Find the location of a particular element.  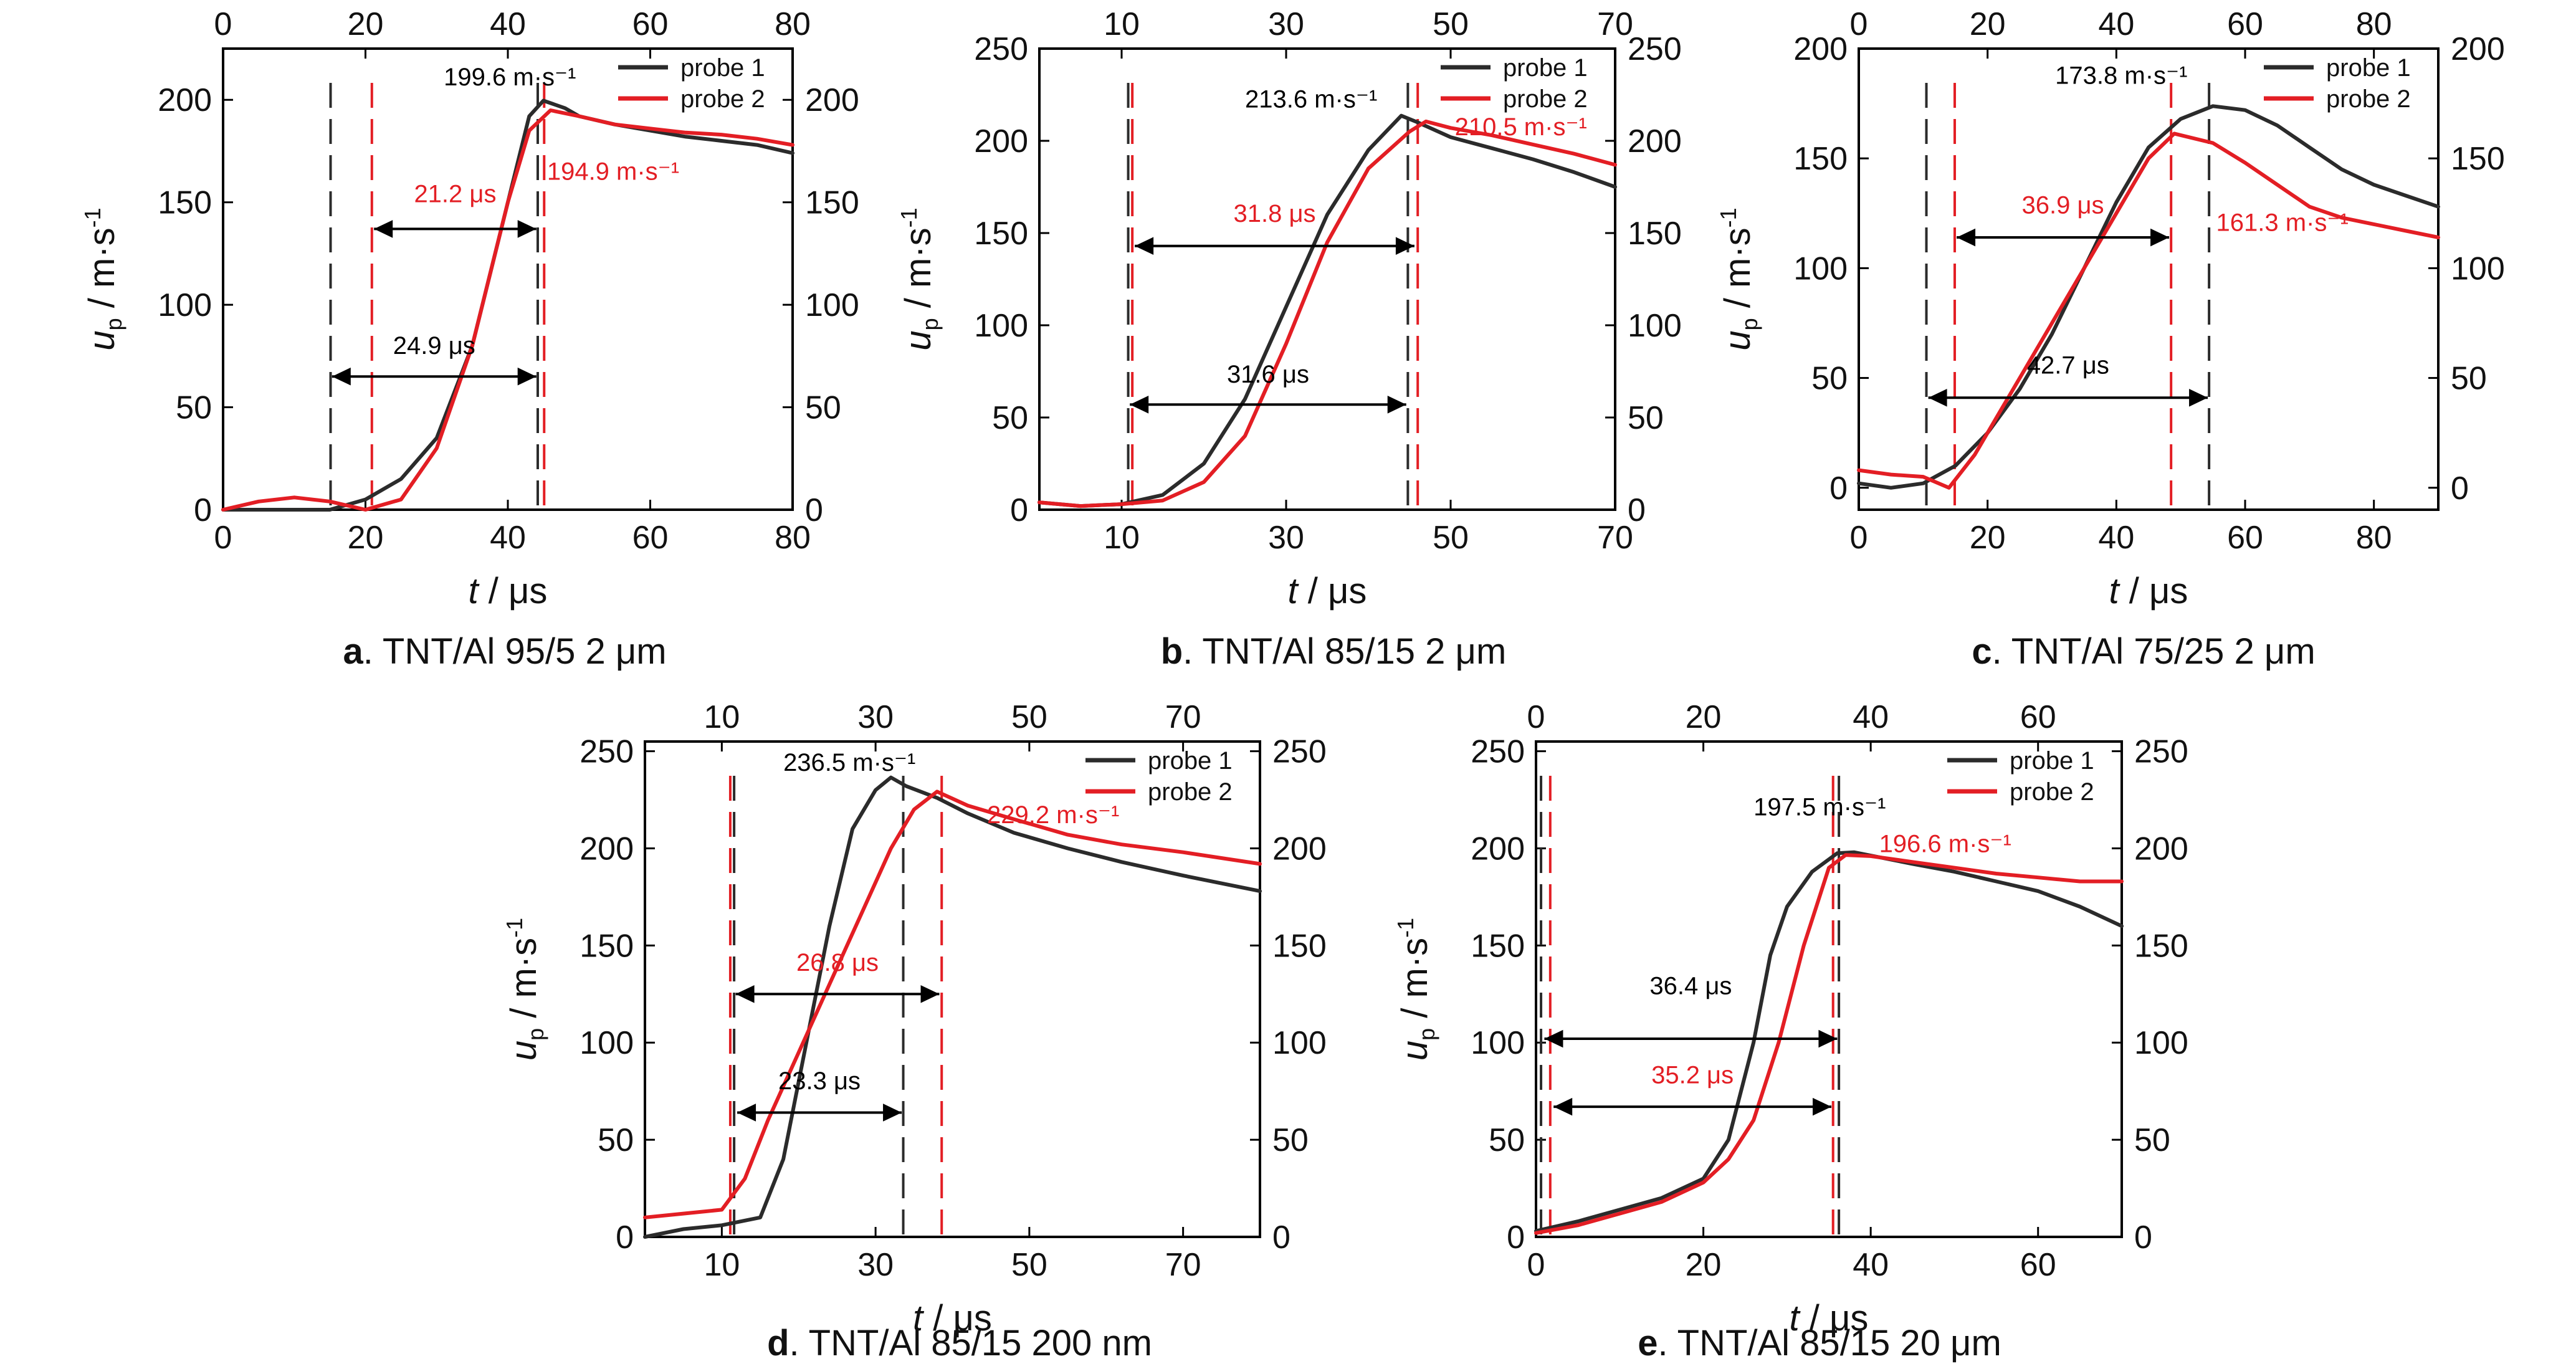

interval-label: 36.4 μs is located at coordinates (1690, 985).